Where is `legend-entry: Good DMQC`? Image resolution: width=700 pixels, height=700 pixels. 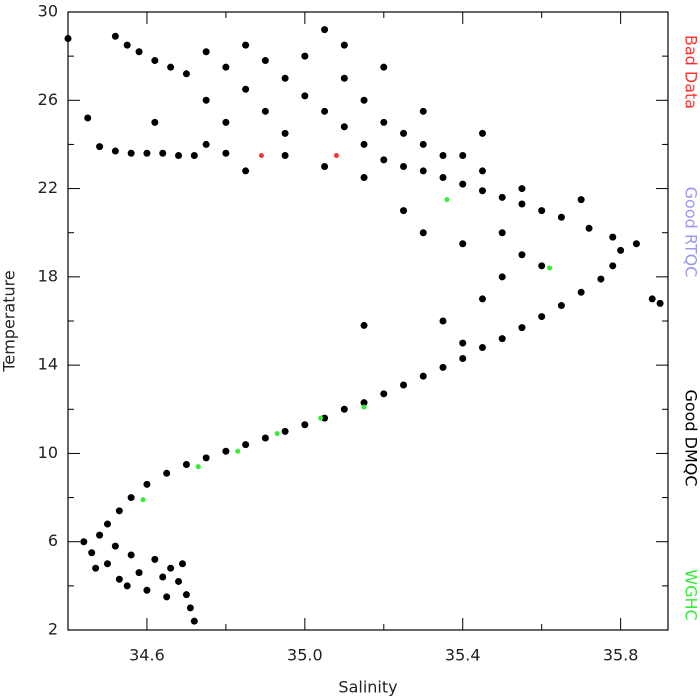
legend-entry: Good DMQC is located at coordinates (691, 437).